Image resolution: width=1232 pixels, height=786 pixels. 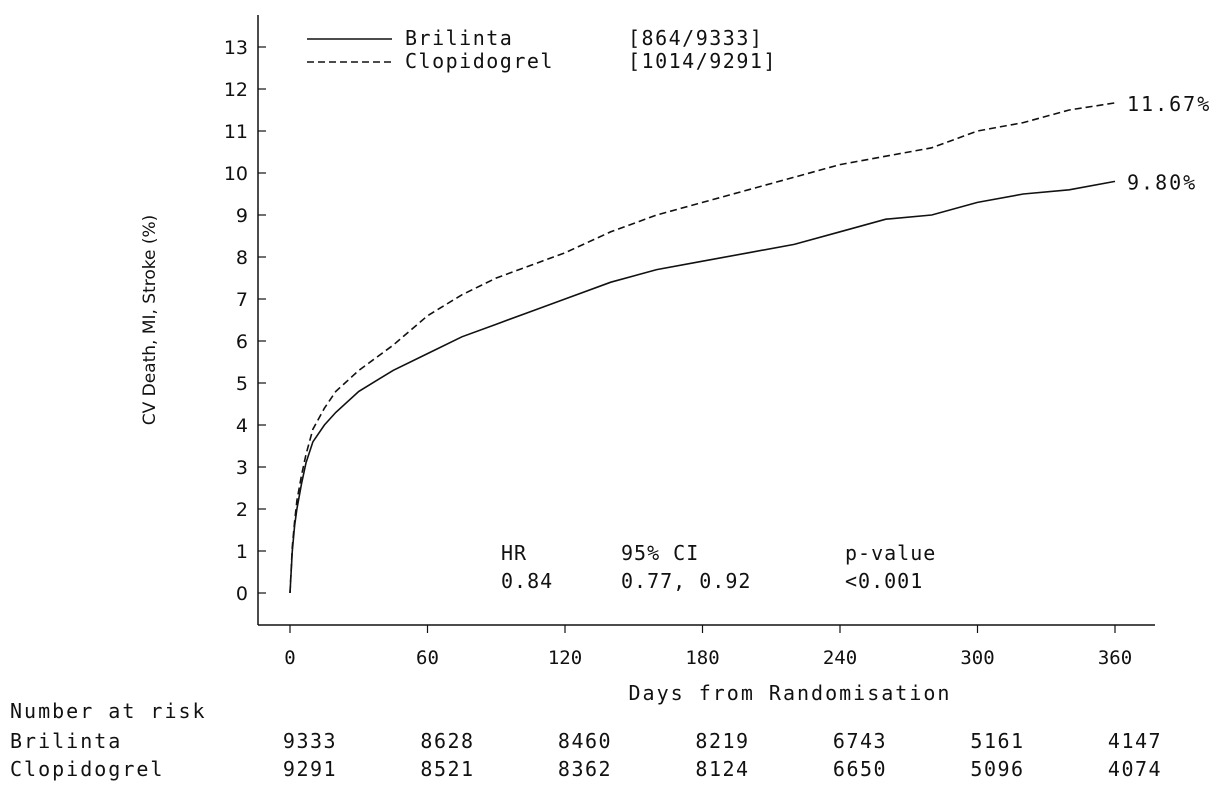 I want to click on risk-cell: 4074, so click(x=1135, y=769).